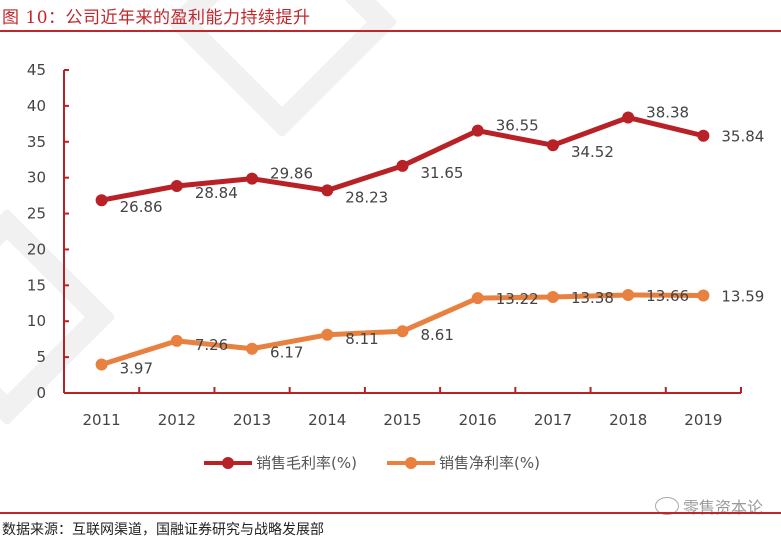 The height and width of the screenshot is (542, 781). I want to click on data-label: 28.84, so click(216, 193).